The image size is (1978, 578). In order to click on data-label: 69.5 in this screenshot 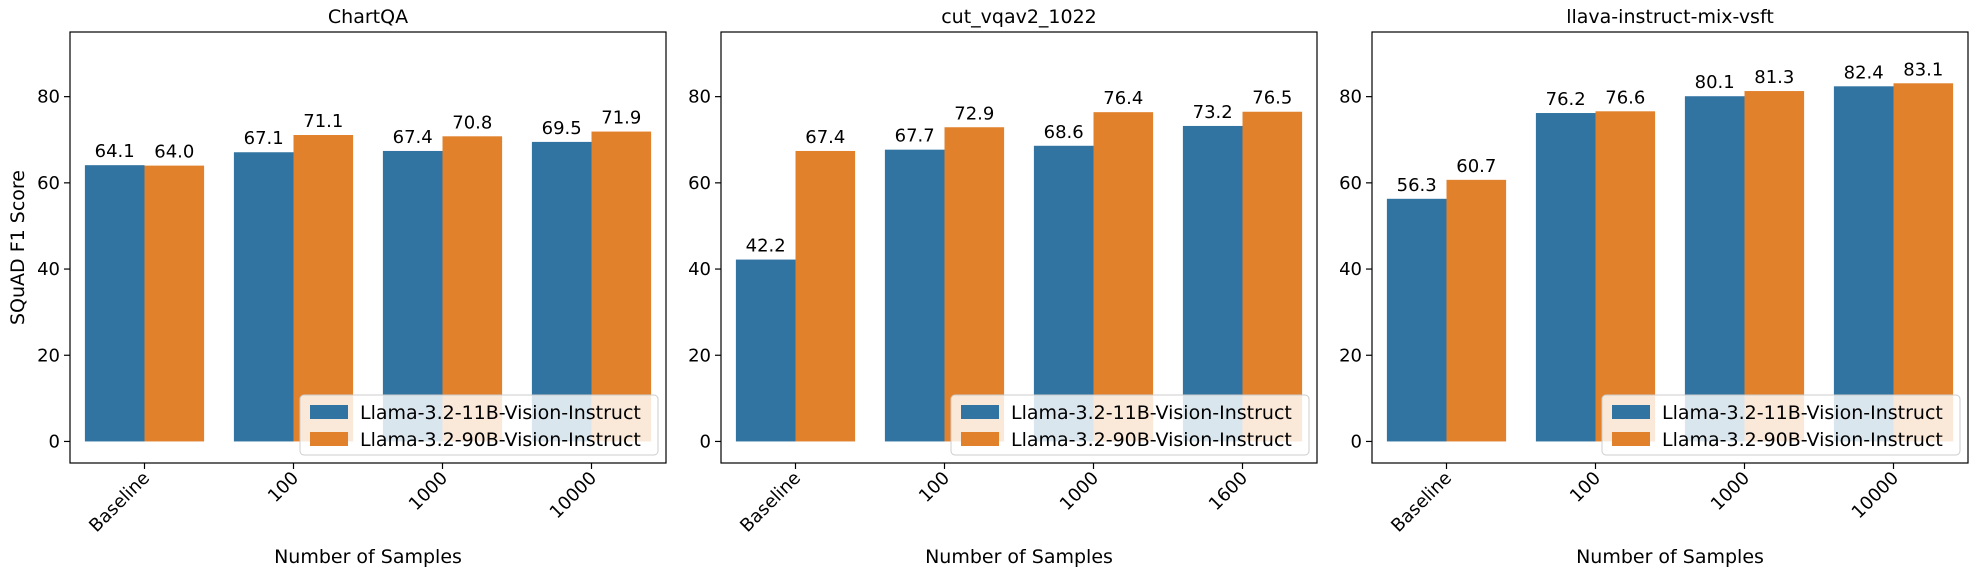, I will do `click(562, 128)`.